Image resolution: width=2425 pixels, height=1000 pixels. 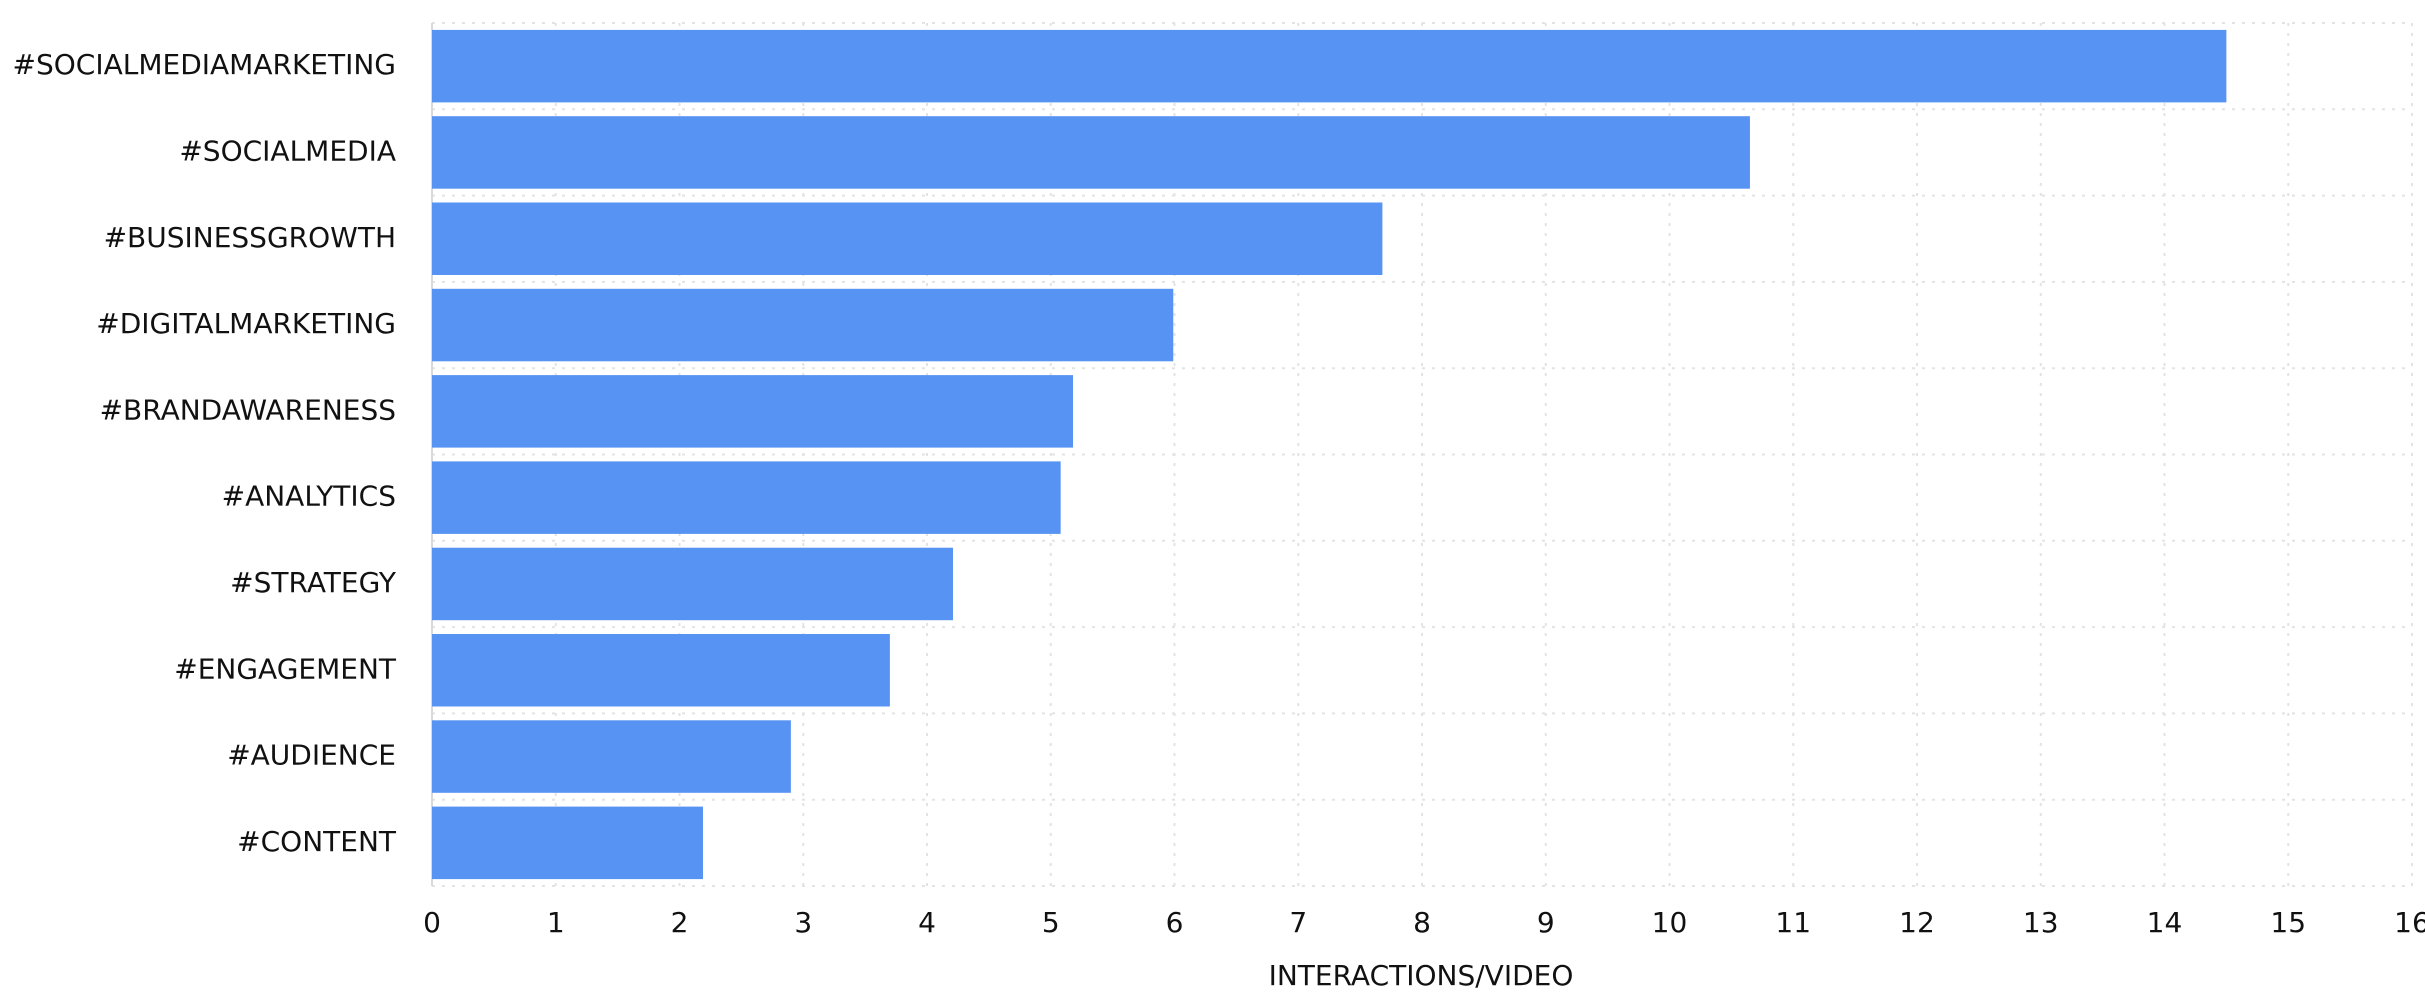 What do you see at coordinates (313, 582) in the screenshot?
I see `y-tick-label: #STRATEGY` at bounding box center [313, 582].